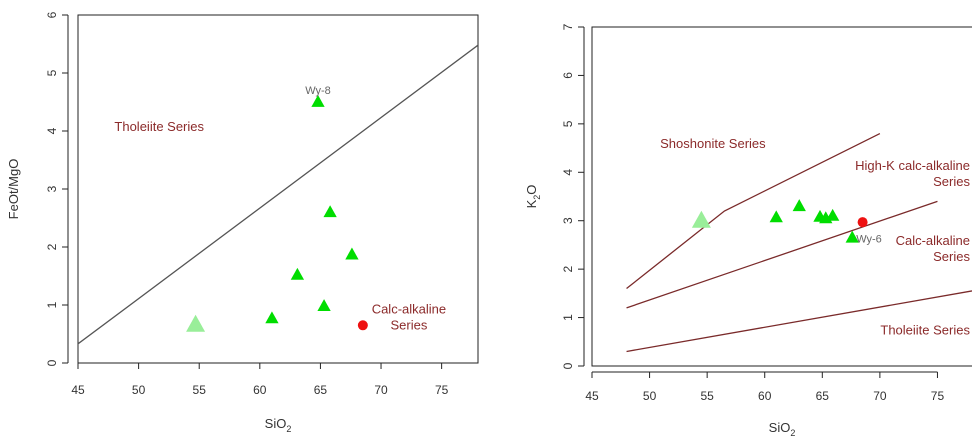 This screenshot has width=972, height=437. Describe the element at coordinates (568, 26) in the screenshot. I see `y-tick-label: 7` at that location.